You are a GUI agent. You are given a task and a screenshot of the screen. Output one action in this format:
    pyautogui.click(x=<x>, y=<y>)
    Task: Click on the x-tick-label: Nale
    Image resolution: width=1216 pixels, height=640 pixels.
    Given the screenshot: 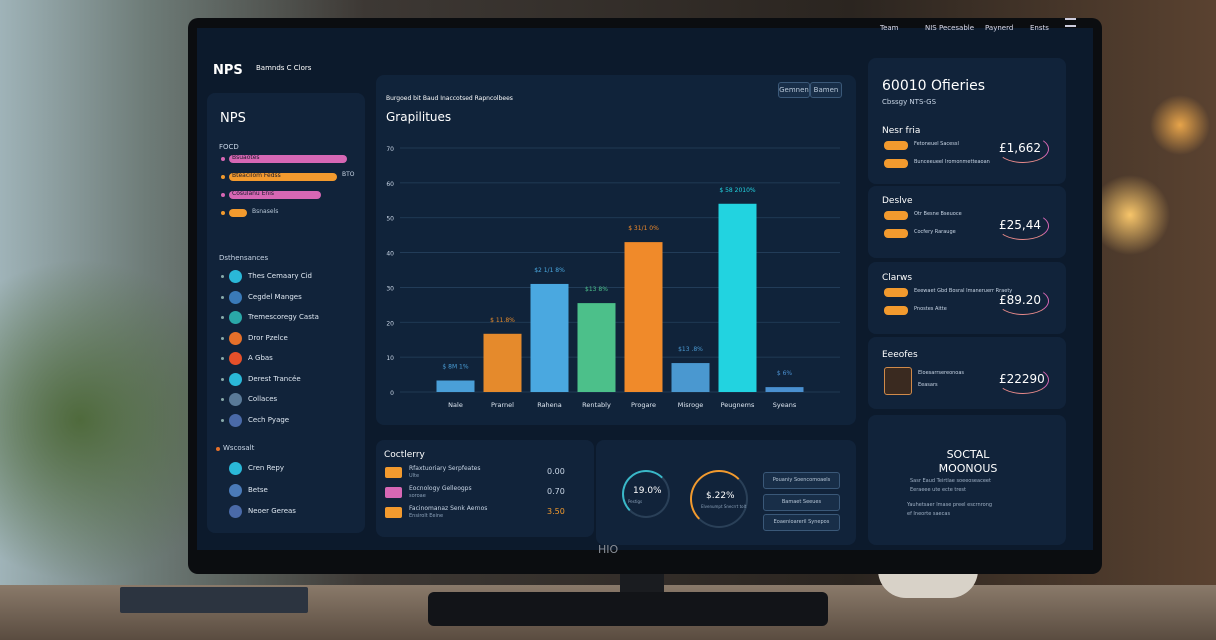 What is the action you would take?
    pyautogui.click(x=455, y=405)
    